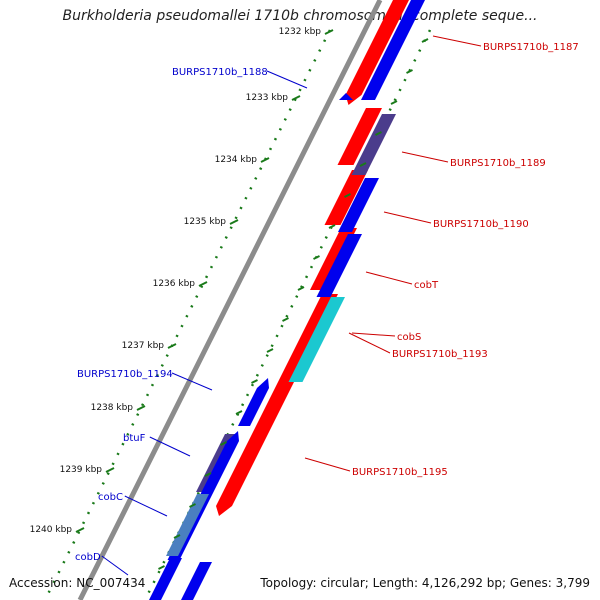 The width and height of the screenshot is (600, 600). Describe the element at coordinates (146, 506) in the screenshot. I see `leader-line-cobC` at that location.